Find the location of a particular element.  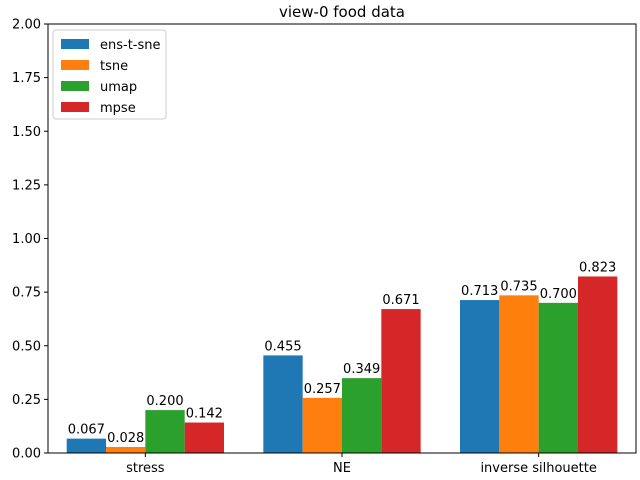

bar-value-label: 0.713 is located at coordinates (479, 291).